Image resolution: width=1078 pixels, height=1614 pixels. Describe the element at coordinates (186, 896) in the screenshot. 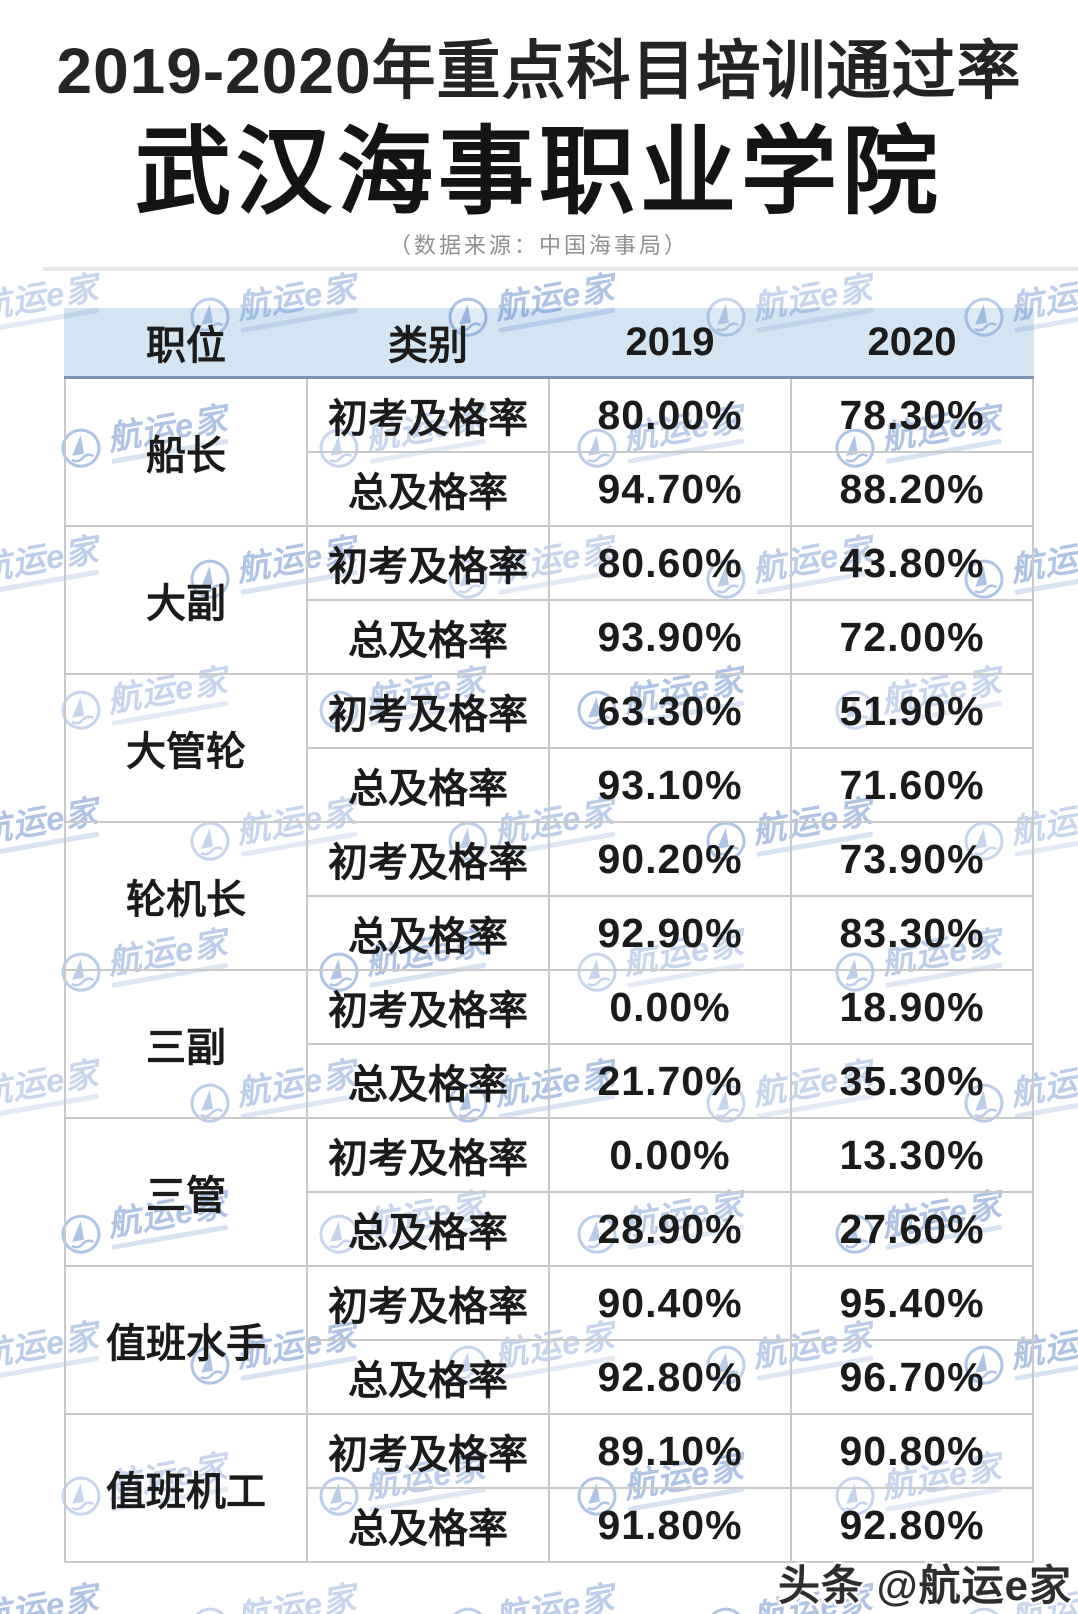

I see `position-cell: 轮机长` at that location.